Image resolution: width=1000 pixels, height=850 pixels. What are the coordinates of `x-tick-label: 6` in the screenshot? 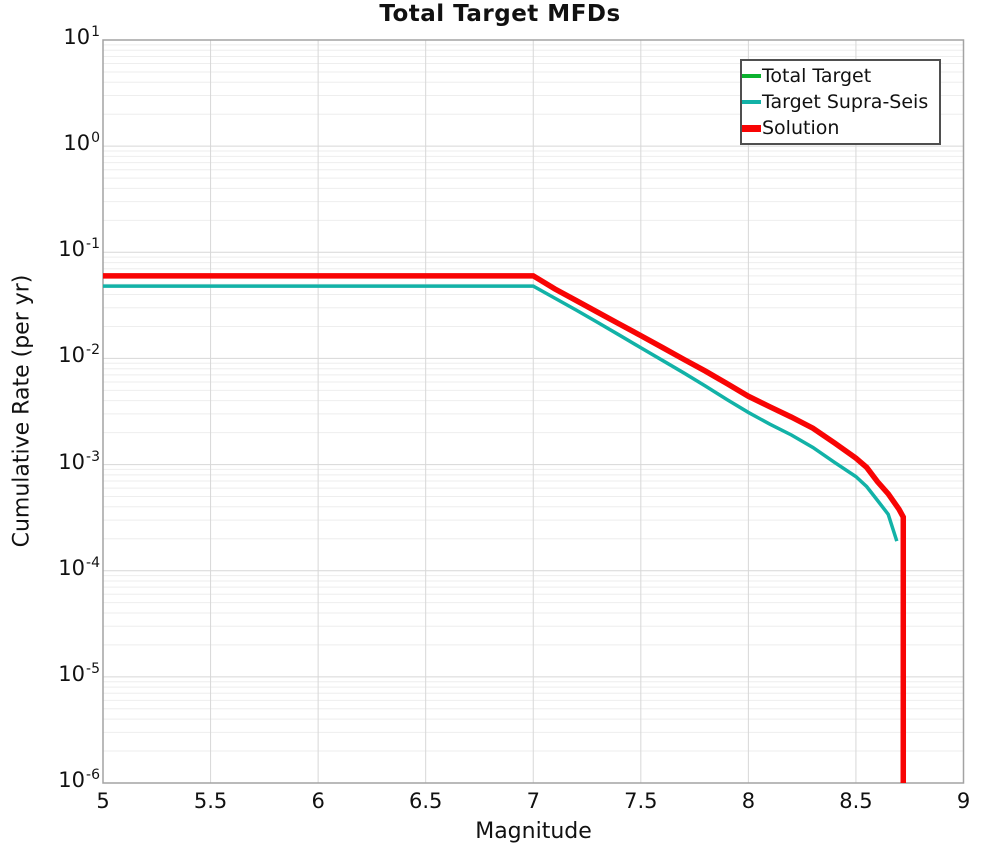 It's located at (318, 801).